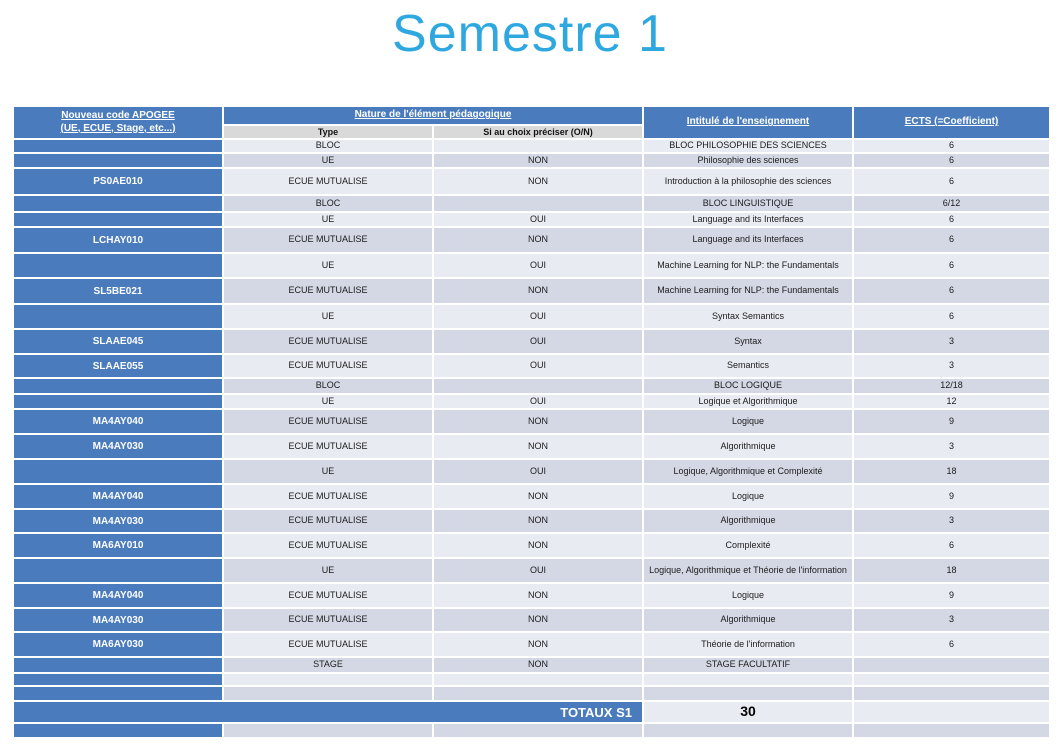 This screenshot has height=745, width=1060. I want to click on course-cell: Théorie de l'information, so click(748, 644).